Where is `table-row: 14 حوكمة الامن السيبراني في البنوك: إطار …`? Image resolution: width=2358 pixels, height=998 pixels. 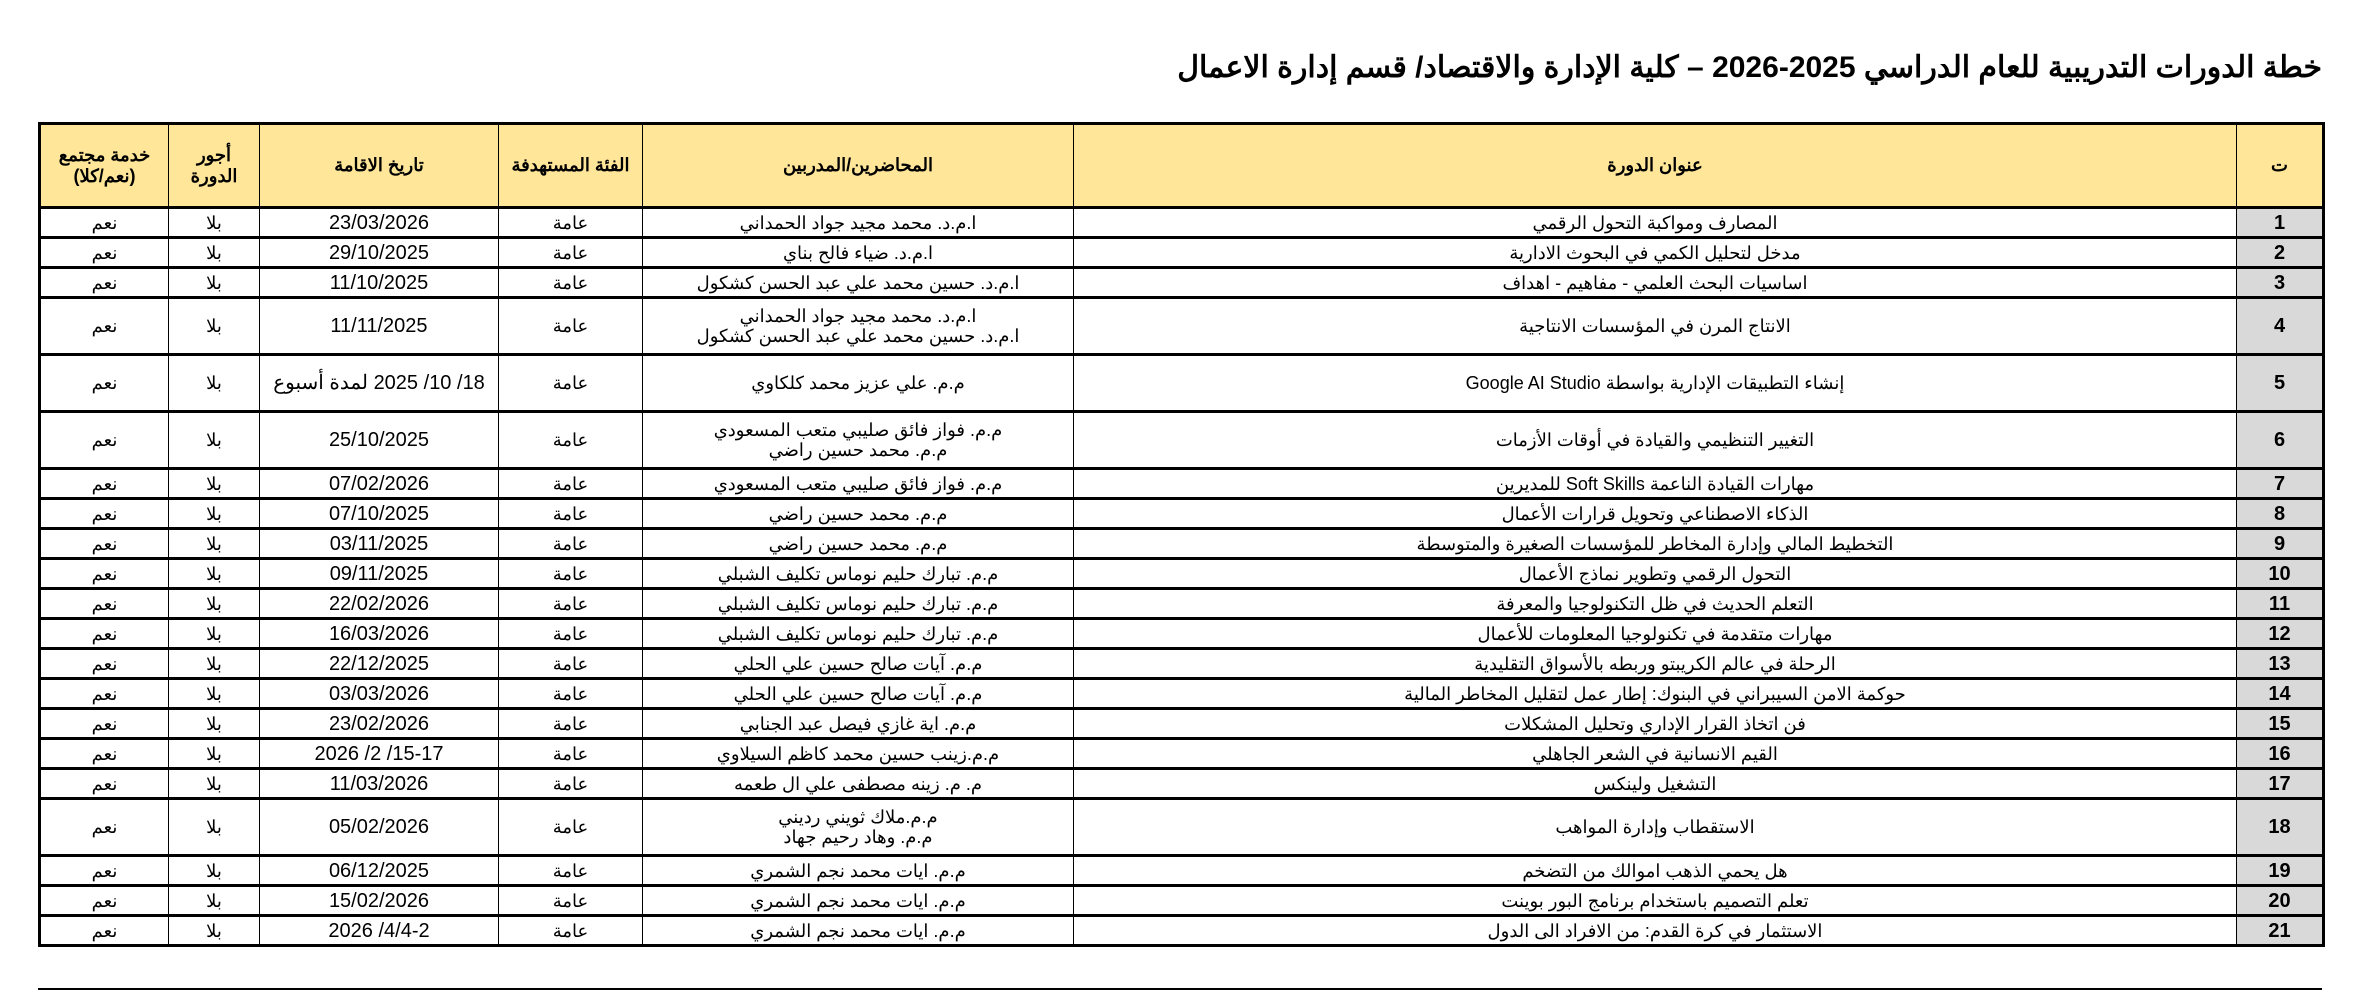 table-row: 14 حوكمة الامن السيبراني في البنوك: إطار … is located at coordinates (1181, 693).